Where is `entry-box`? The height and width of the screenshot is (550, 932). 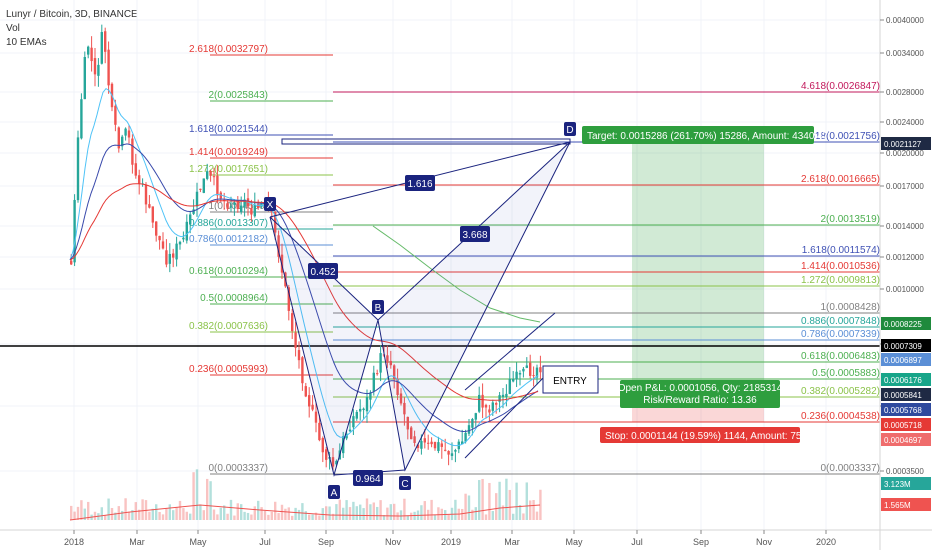
entry-box is located at coordinates (570, 379).